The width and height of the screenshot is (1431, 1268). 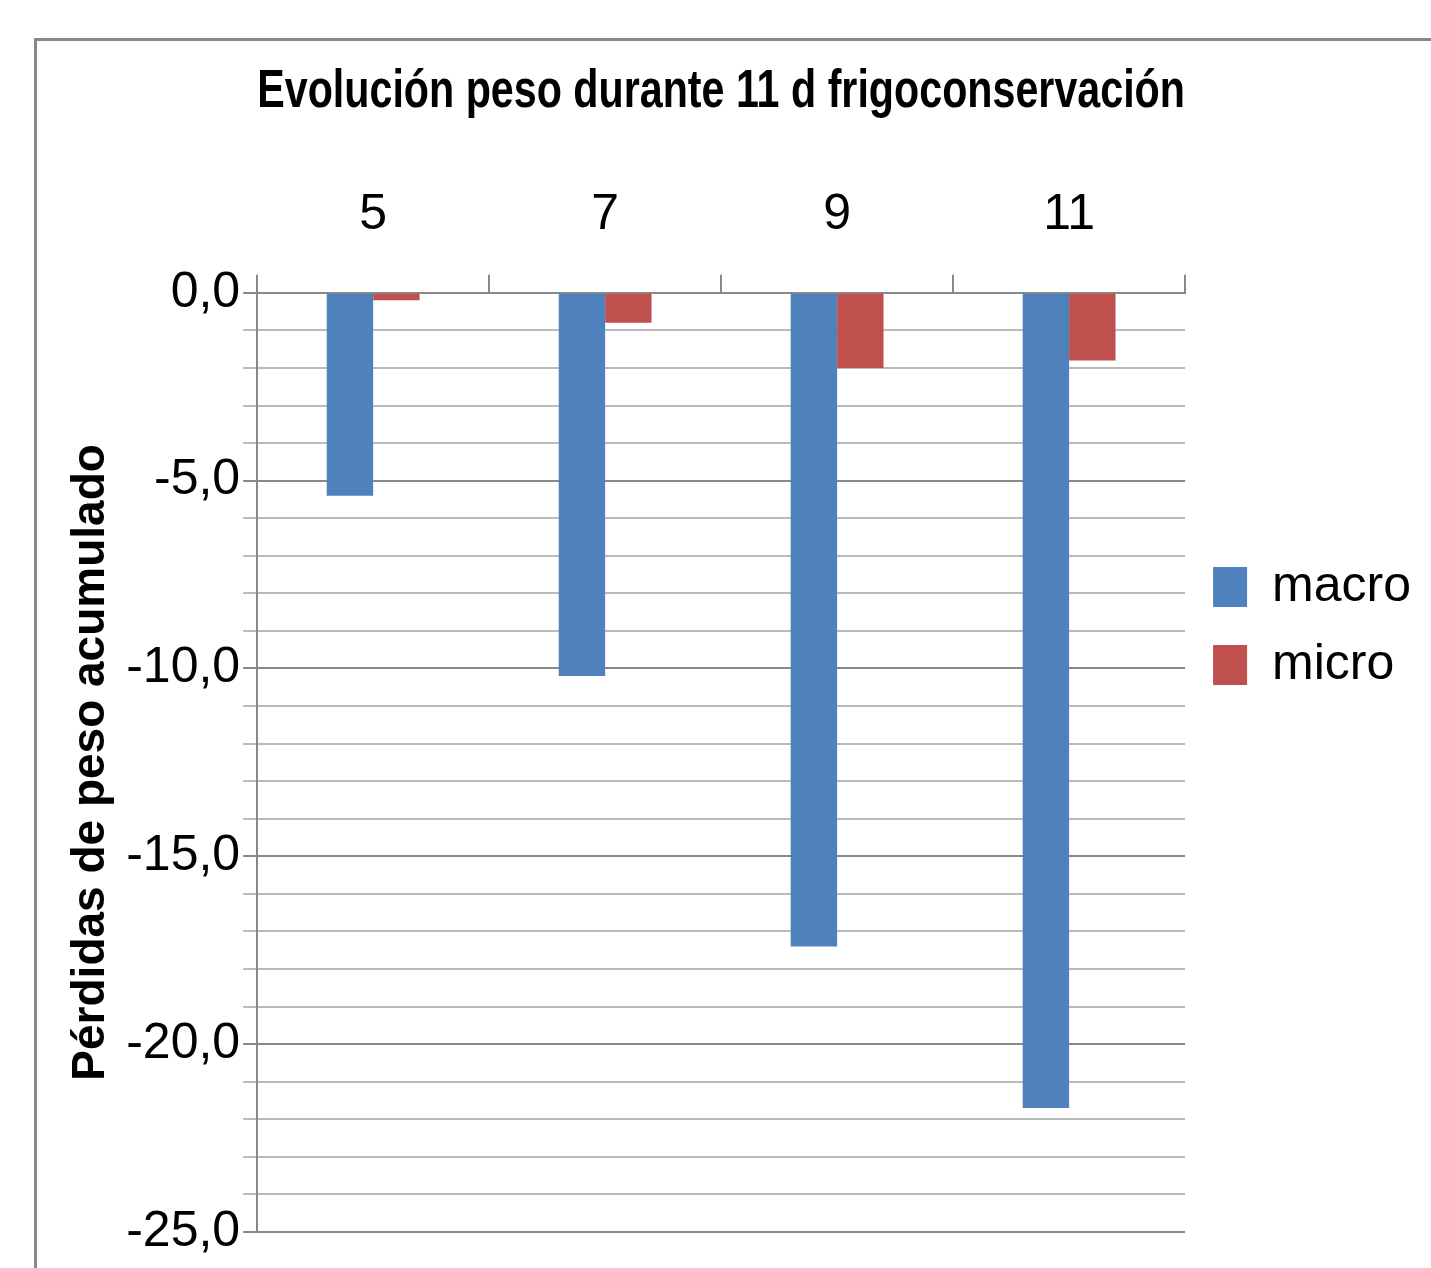 What do you see at coordinates (183, 853) in the screenshot?
I see `y-tick-label: -15,0` at bounding box center [183, 853].